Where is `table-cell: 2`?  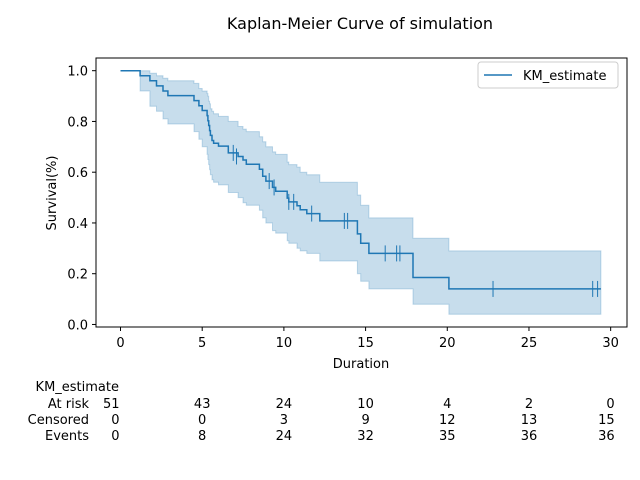
table-cell: 2 is located at coordinates (529, 404).